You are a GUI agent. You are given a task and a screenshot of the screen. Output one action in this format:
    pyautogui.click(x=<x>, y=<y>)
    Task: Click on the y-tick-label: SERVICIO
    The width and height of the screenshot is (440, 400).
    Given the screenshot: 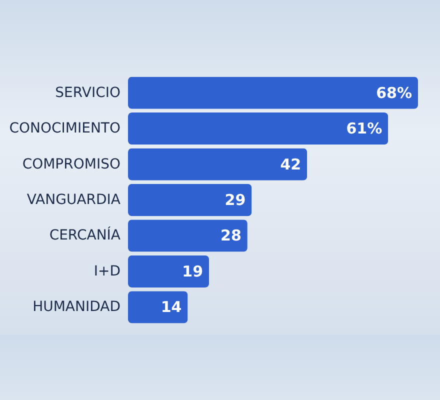 What is the action you would take?
    pyautogui.click(x=87, y=92)
    